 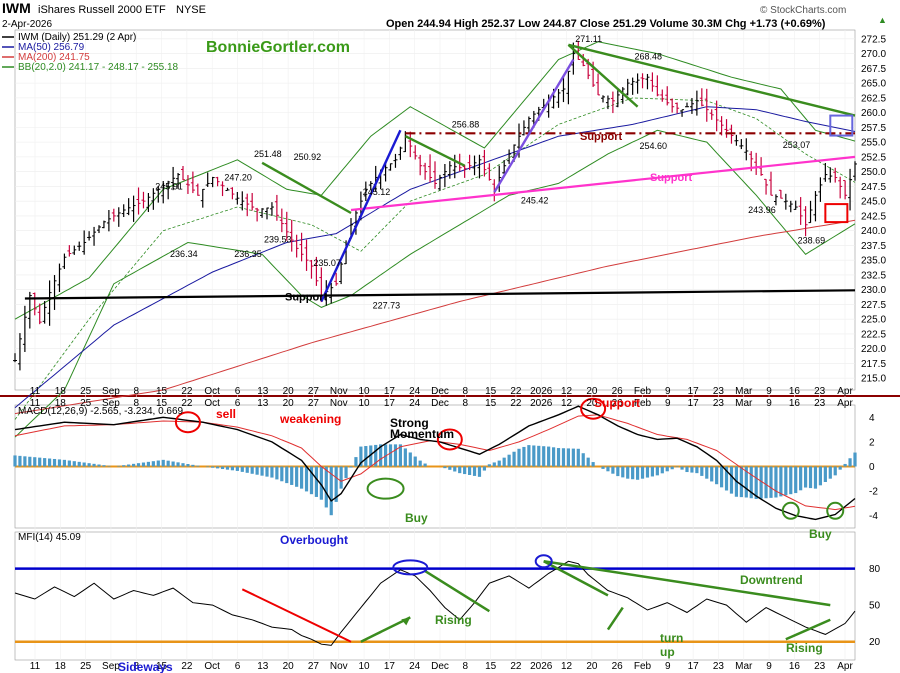 What do you see at coordinates (719, 403) in the screenshot?
I see `macd-x-tick-label: 23` at bounding box center [719, 403].